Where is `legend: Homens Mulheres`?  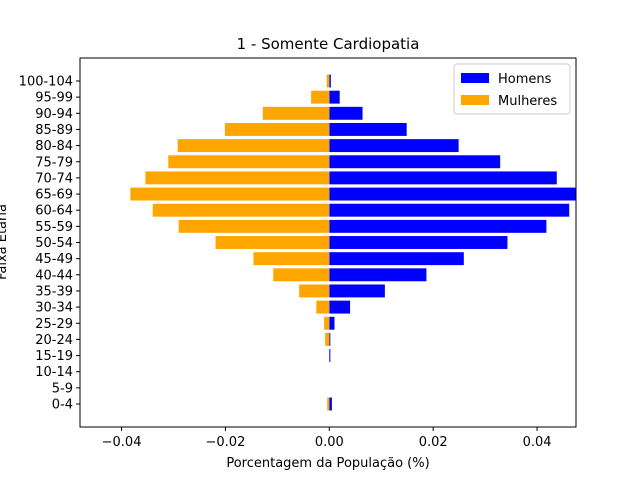
legend: Homens Mulheres is located at coordinates (512, 89).